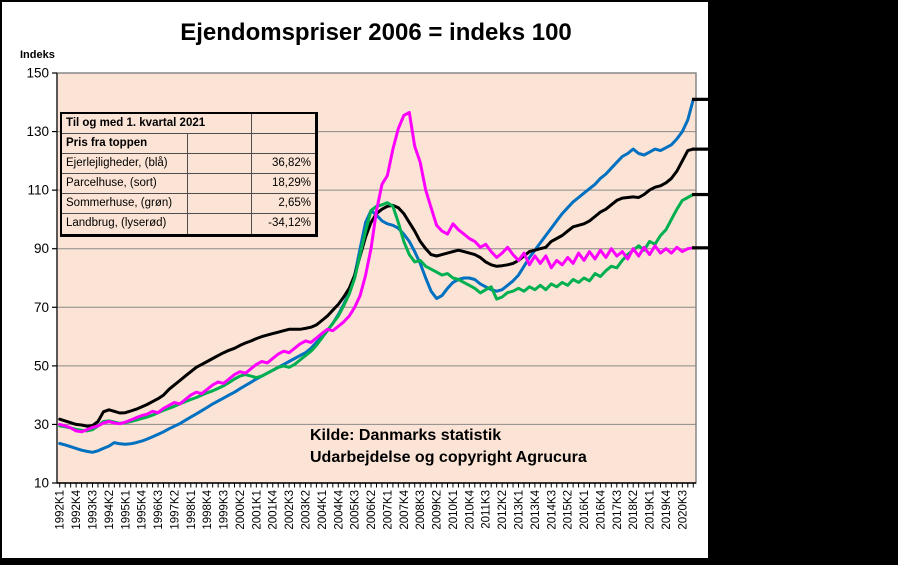 The width and height of the screenshot is (898, 565). I want to click on series-label-farmland: Landbrug, (lyserød), so click(116, 223).